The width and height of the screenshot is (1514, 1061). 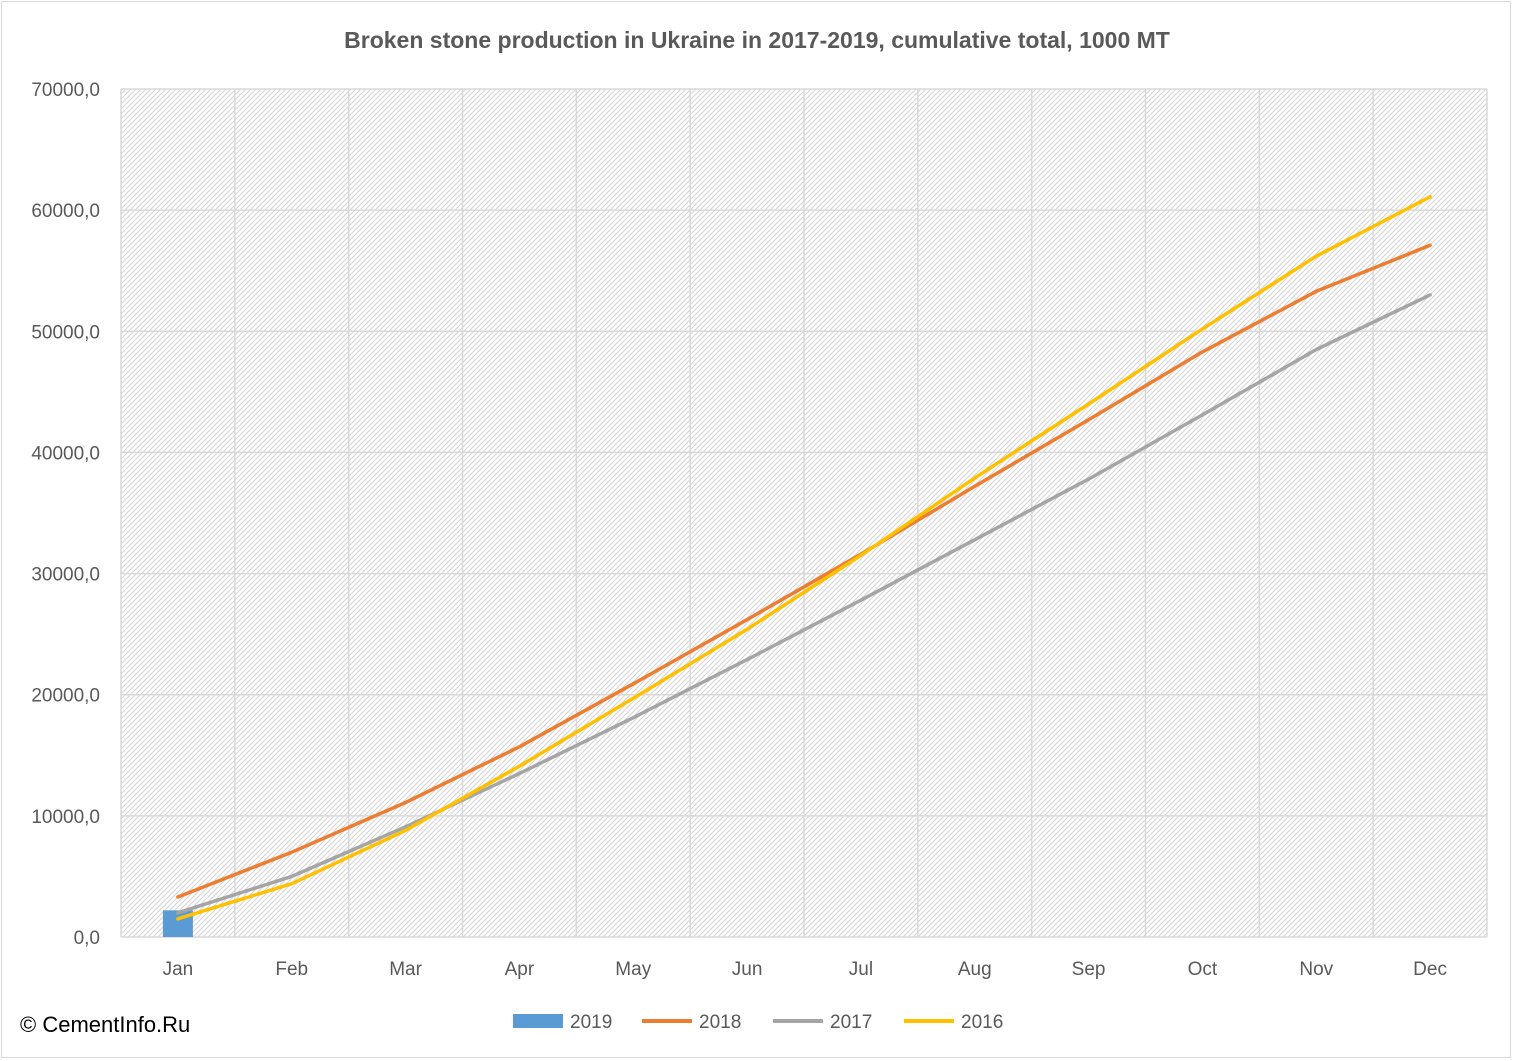 I want to click on x-tick-label: Sep, so click(x=1089, y=969).